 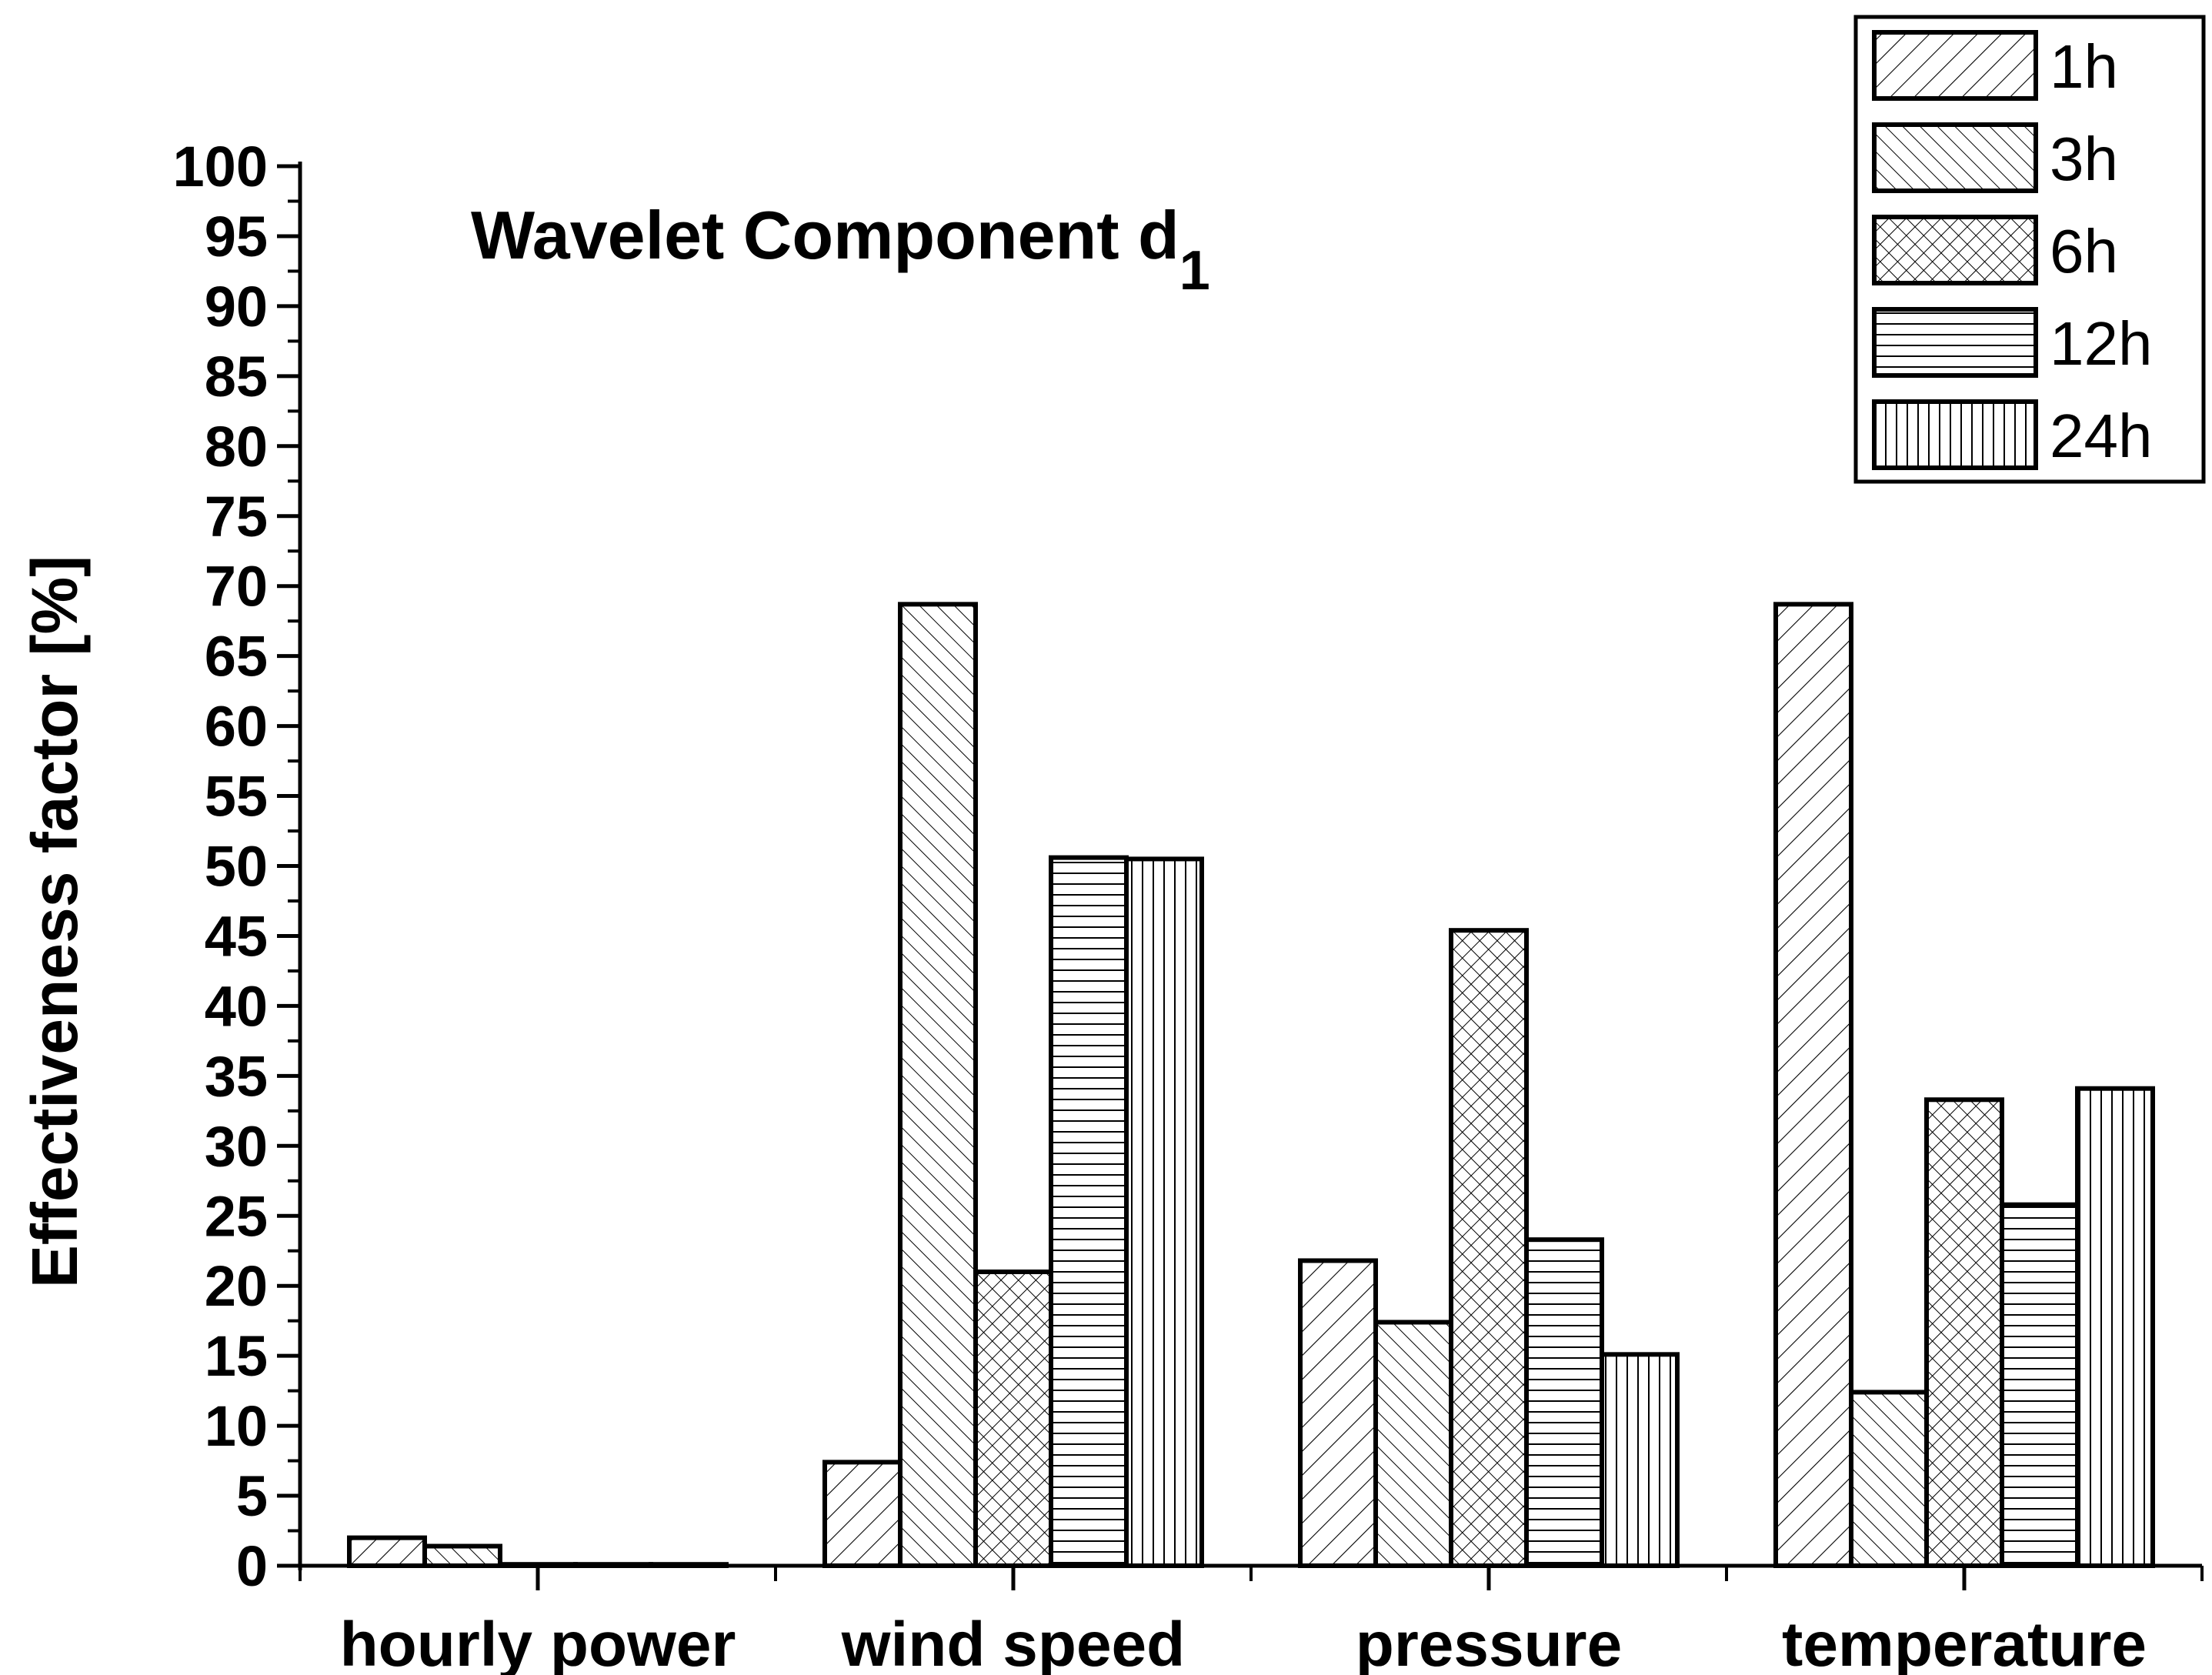 What do you see at coordinates (1089, 1212) in the screenshot?
I see `bar-12h-wind-speed` at bounding box center [1089, 1212].